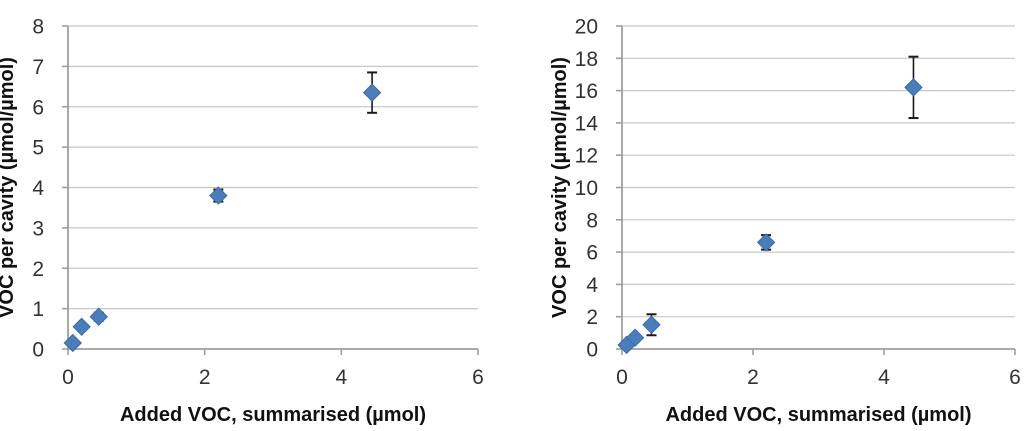  What do you see at coordinates (38, 148) in the screenshot?
I see `y-tick-label: 5` at bounding box center [38, 148].